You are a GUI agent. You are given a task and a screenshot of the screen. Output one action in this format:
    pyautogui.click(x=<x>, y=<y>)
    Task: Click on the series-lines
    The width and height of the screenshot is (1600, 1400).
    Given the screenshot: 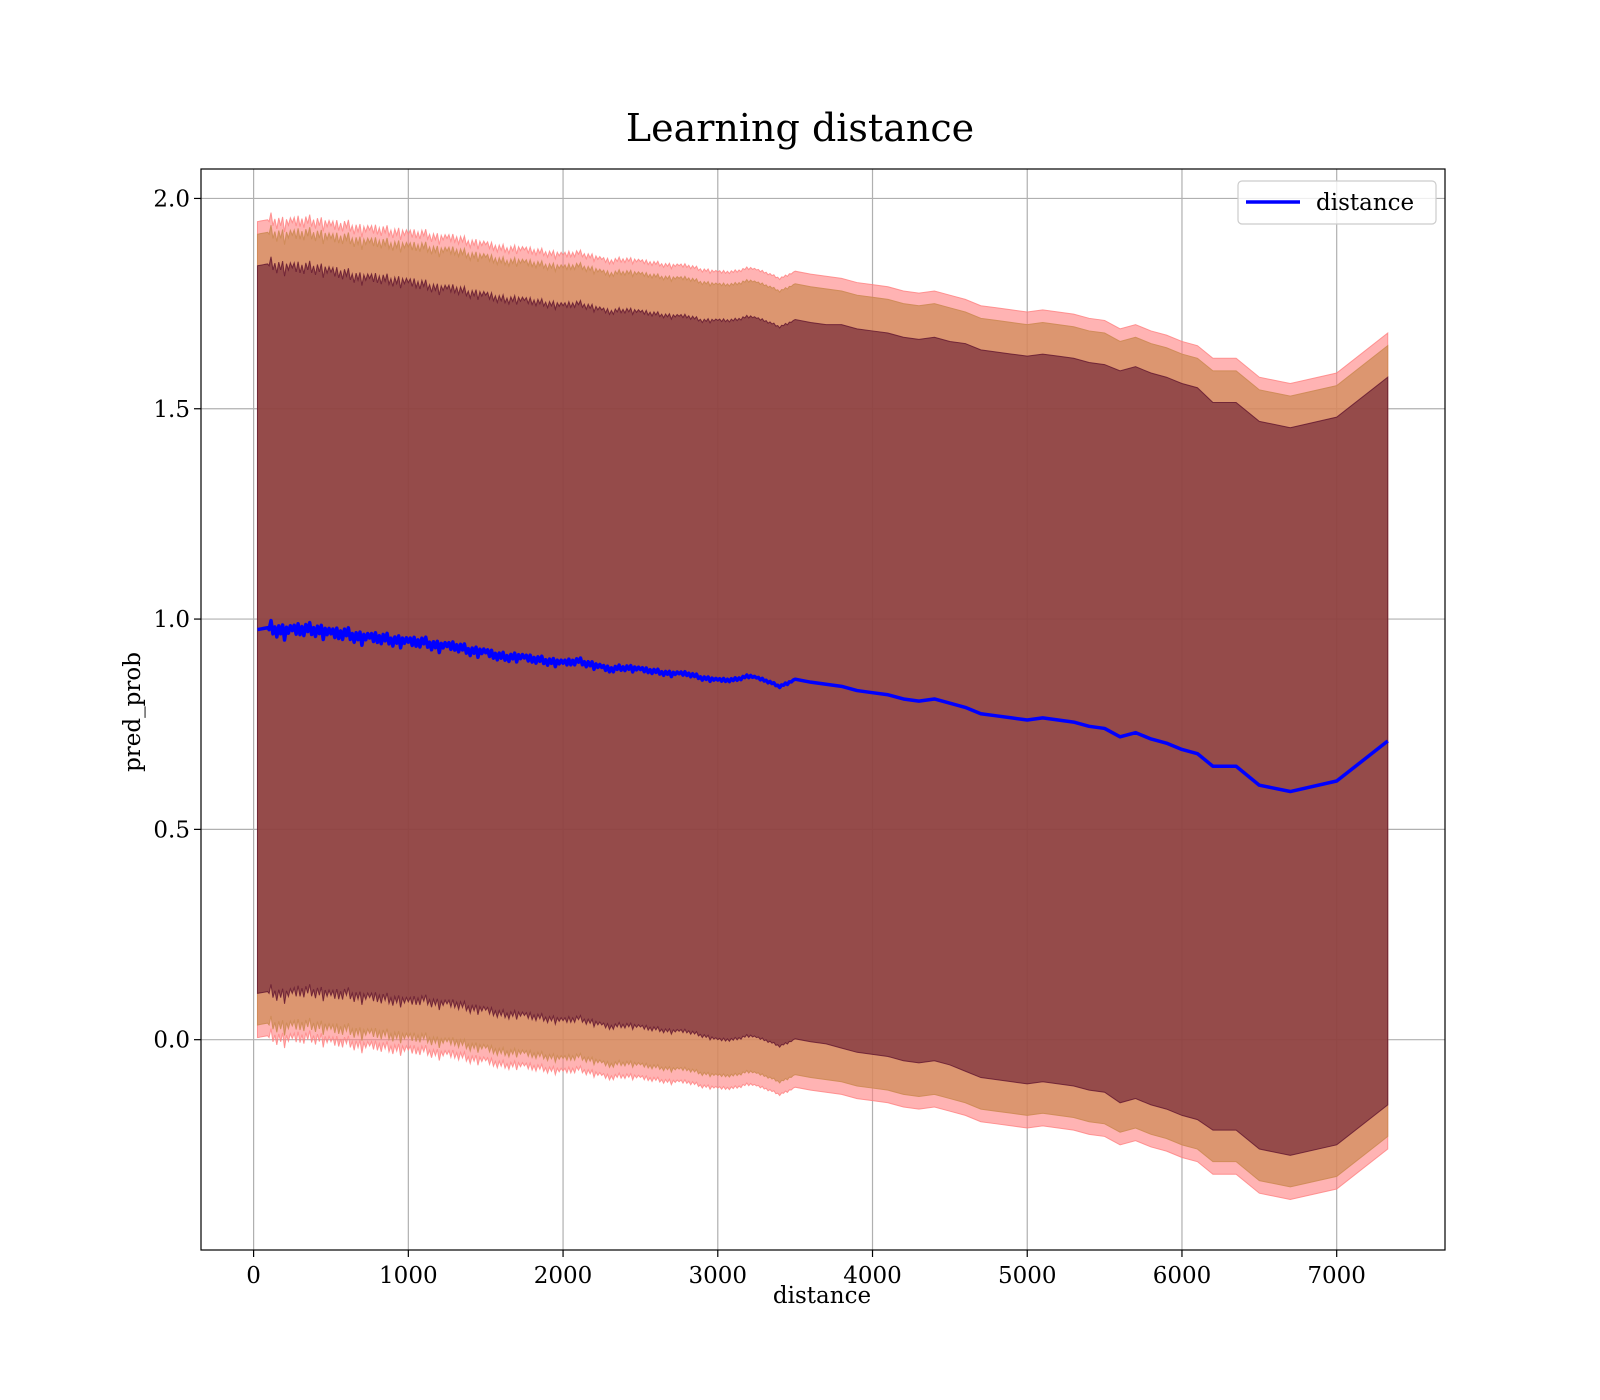 What is the action you would take?
    pyautogui.click(x=823, y=706)
    